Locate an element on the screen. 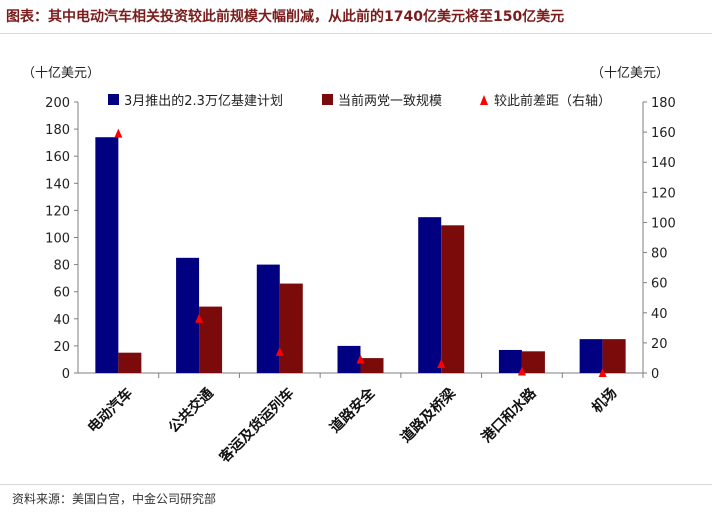 The height and width of the screenshot is (515, 712). source-note: 资料来源：美国白宫，中金公司研究部 is located at coordinates (114, 499).